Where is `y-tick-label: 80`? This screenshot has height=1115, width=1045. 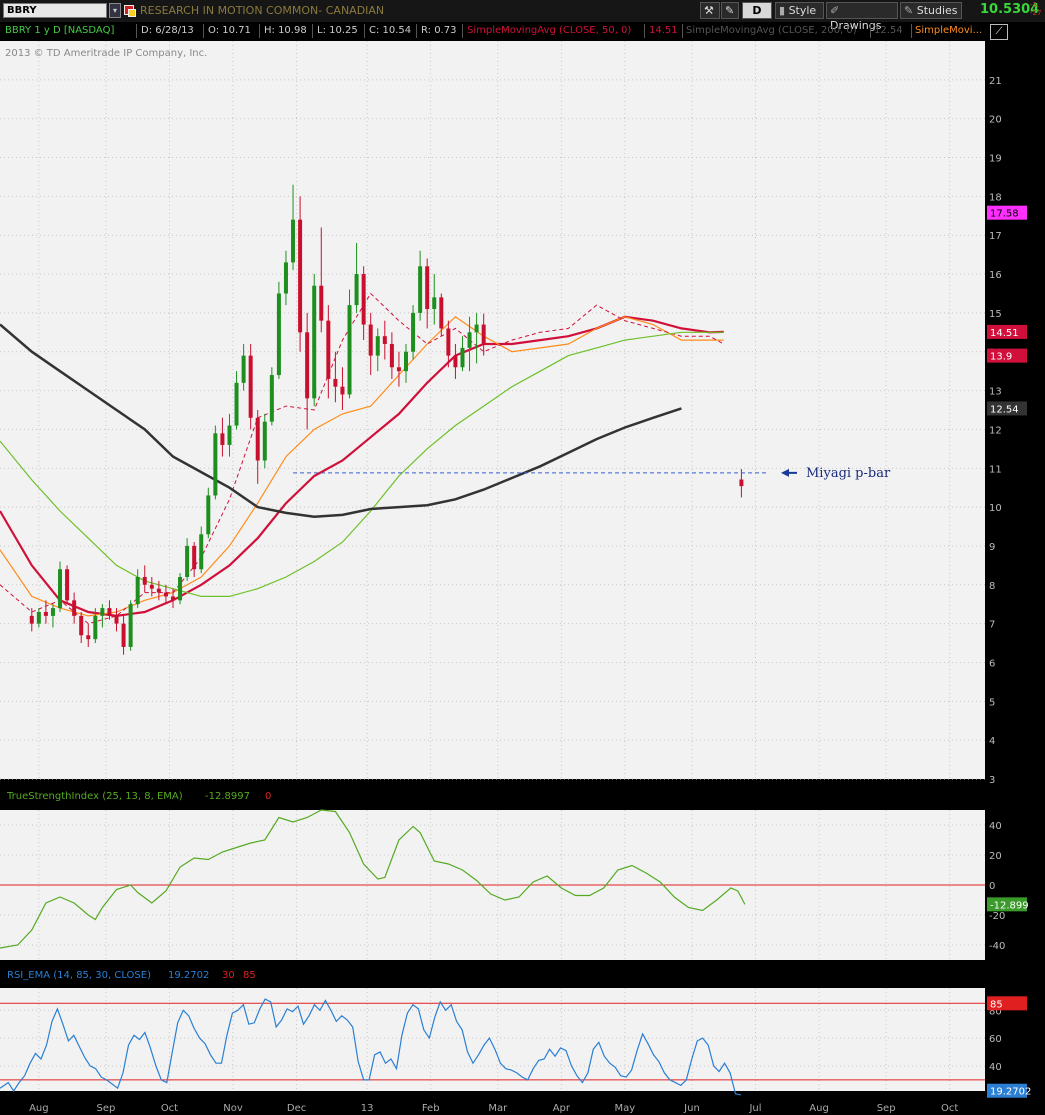
y-tick-label: 80 is located at coordinates (995, 1011).